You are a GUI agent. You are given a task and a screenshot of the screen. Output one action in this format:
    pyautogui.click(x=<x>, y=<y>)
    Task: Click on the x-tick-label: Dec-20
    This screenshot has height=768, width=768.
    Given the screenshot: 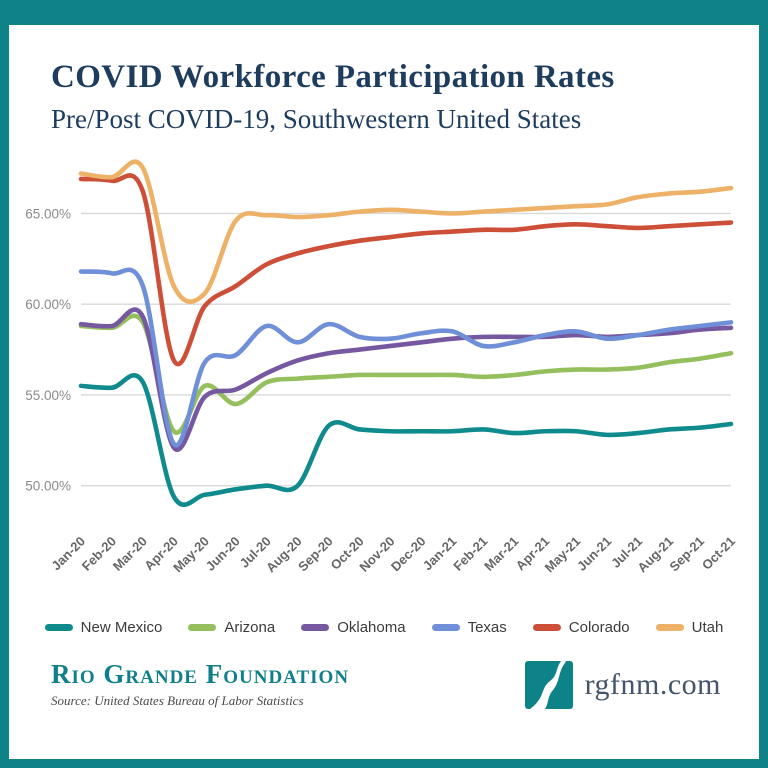 What is the action you would take?
    pyautogui.click(x=408, y=554)
    